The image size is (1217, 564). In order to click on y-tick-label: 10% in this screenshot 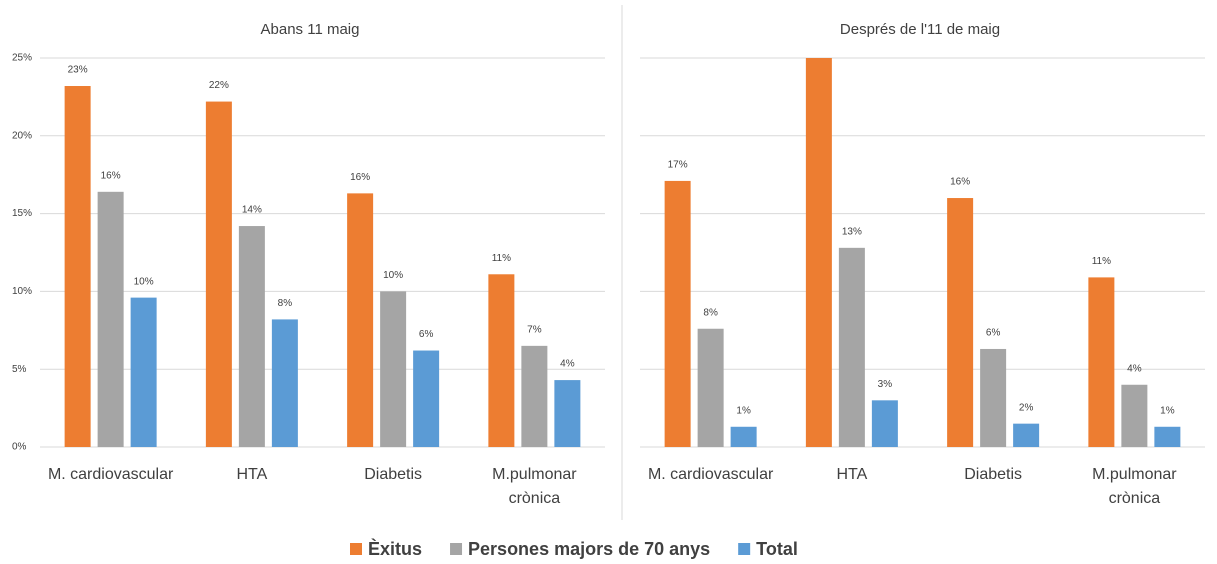, I will do `click(22, 291)`.